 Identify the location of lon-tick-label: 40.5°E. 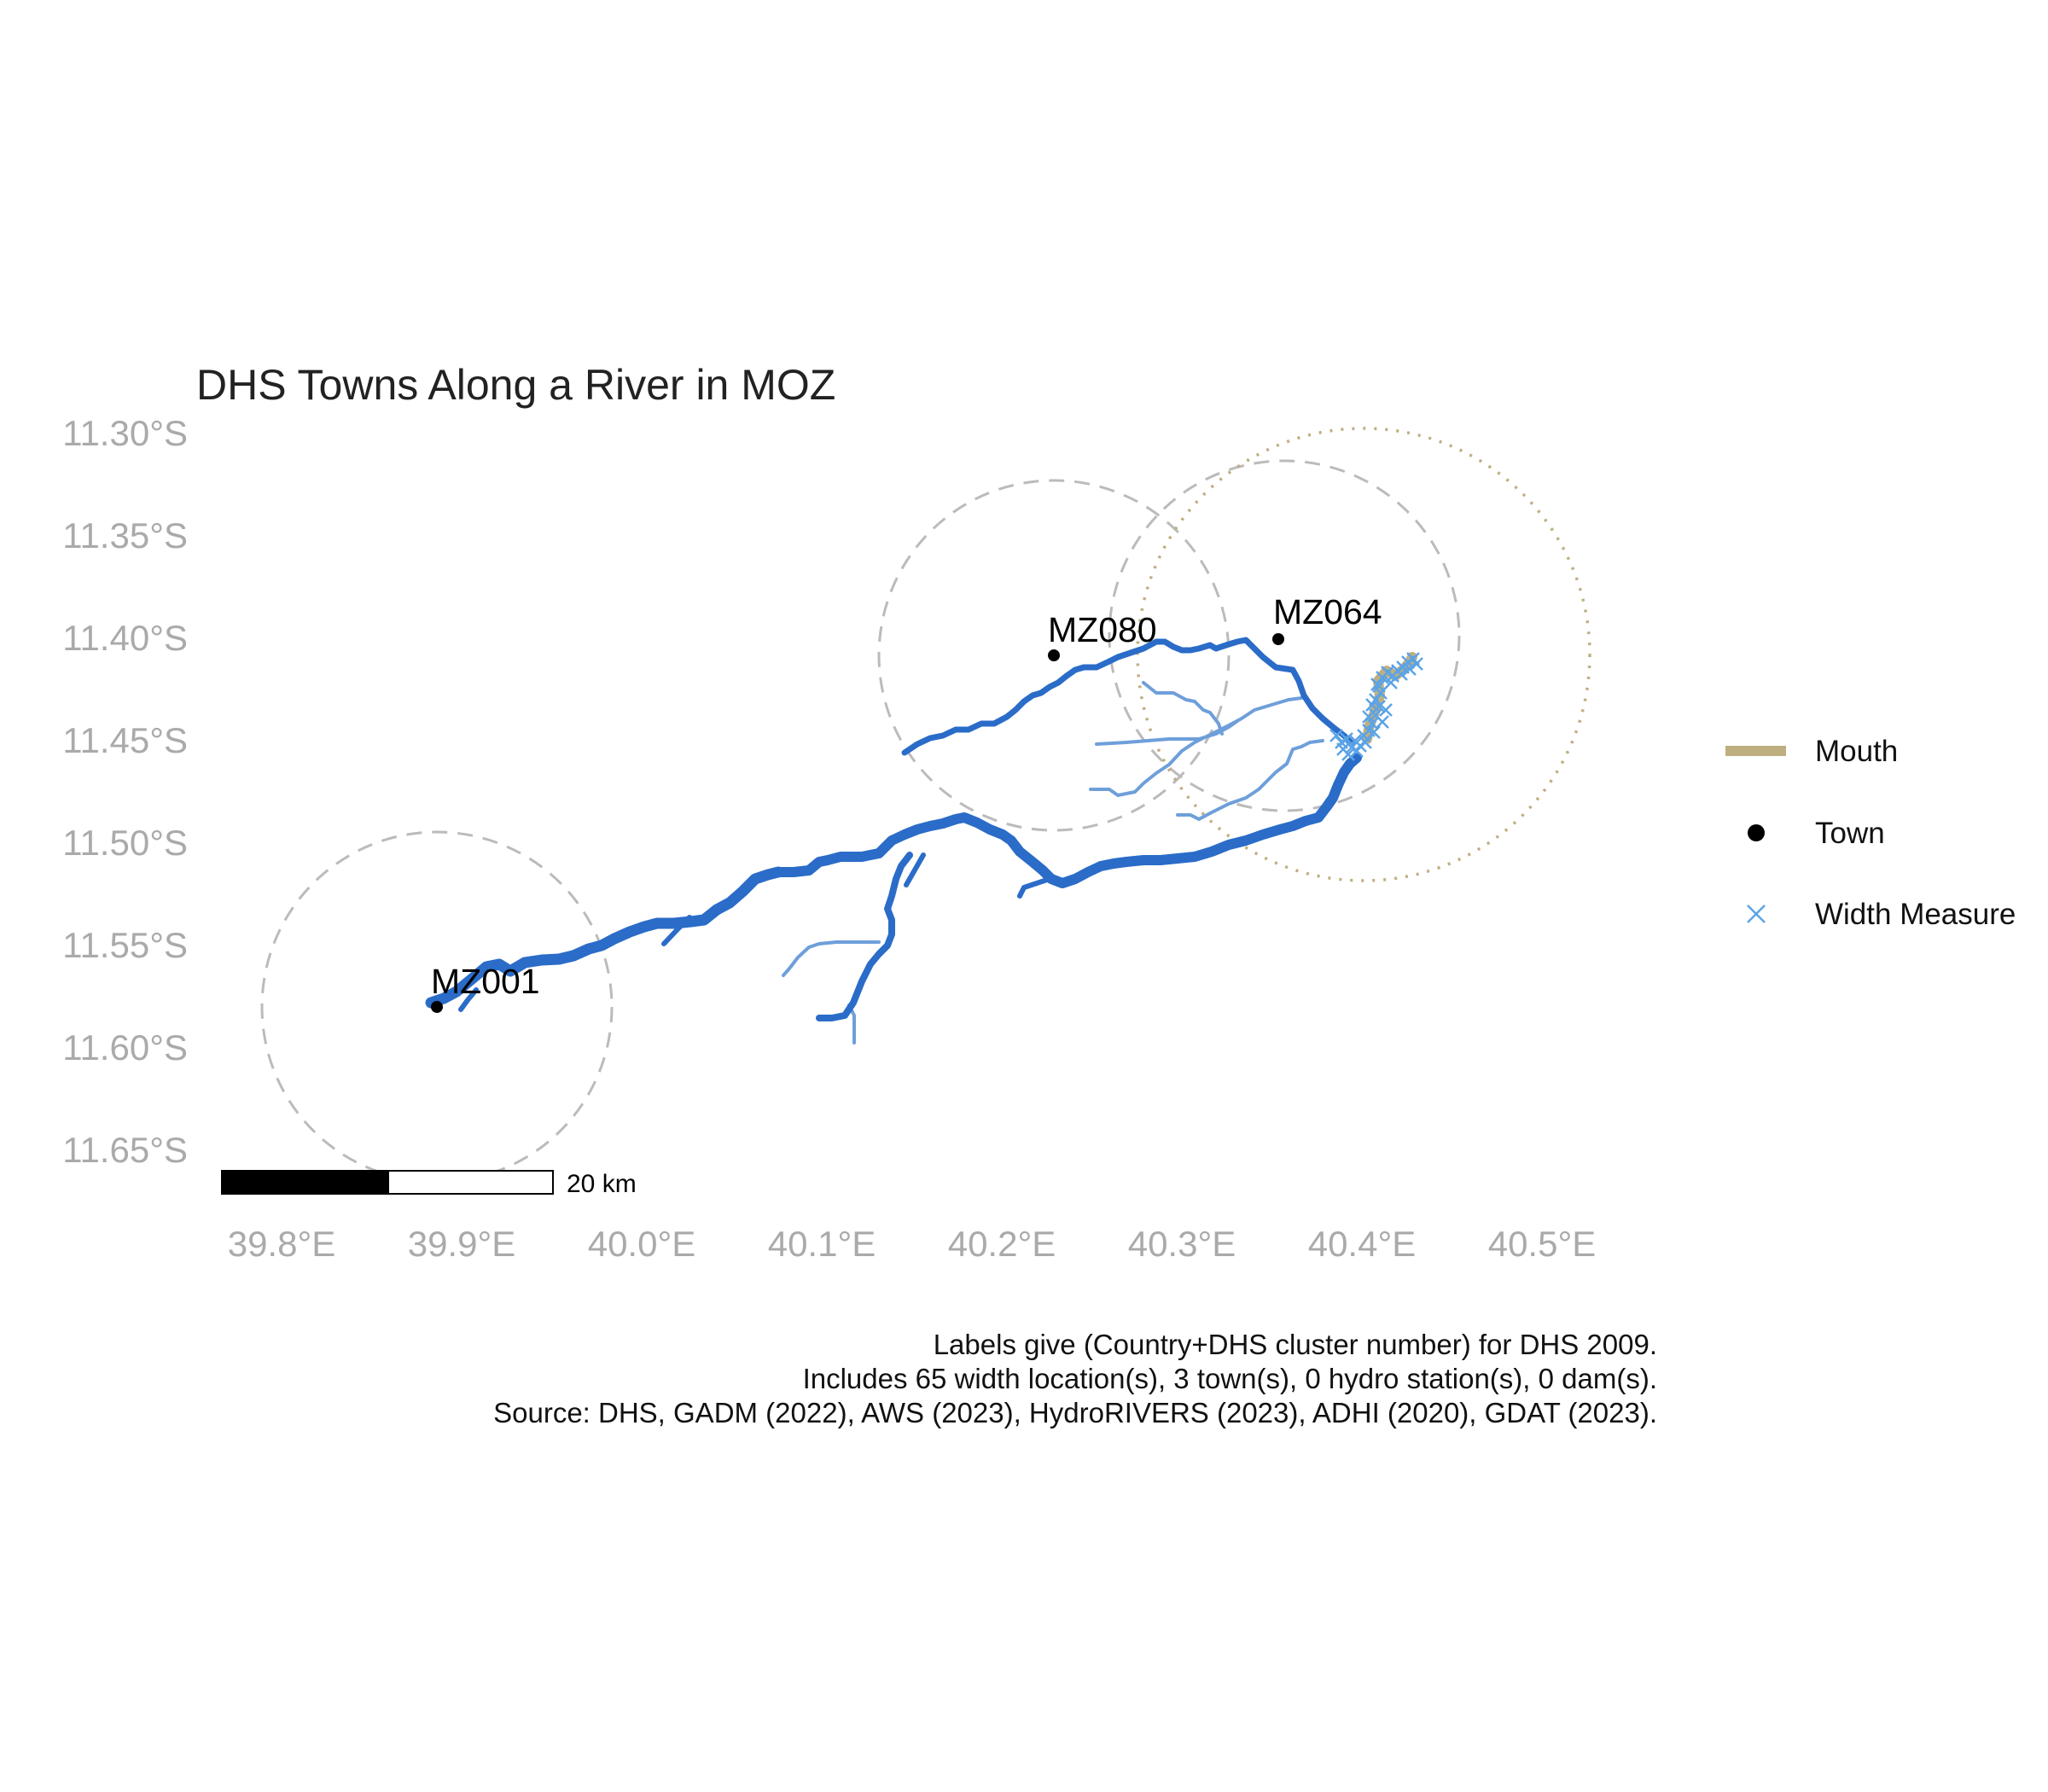
(1542, 1244).